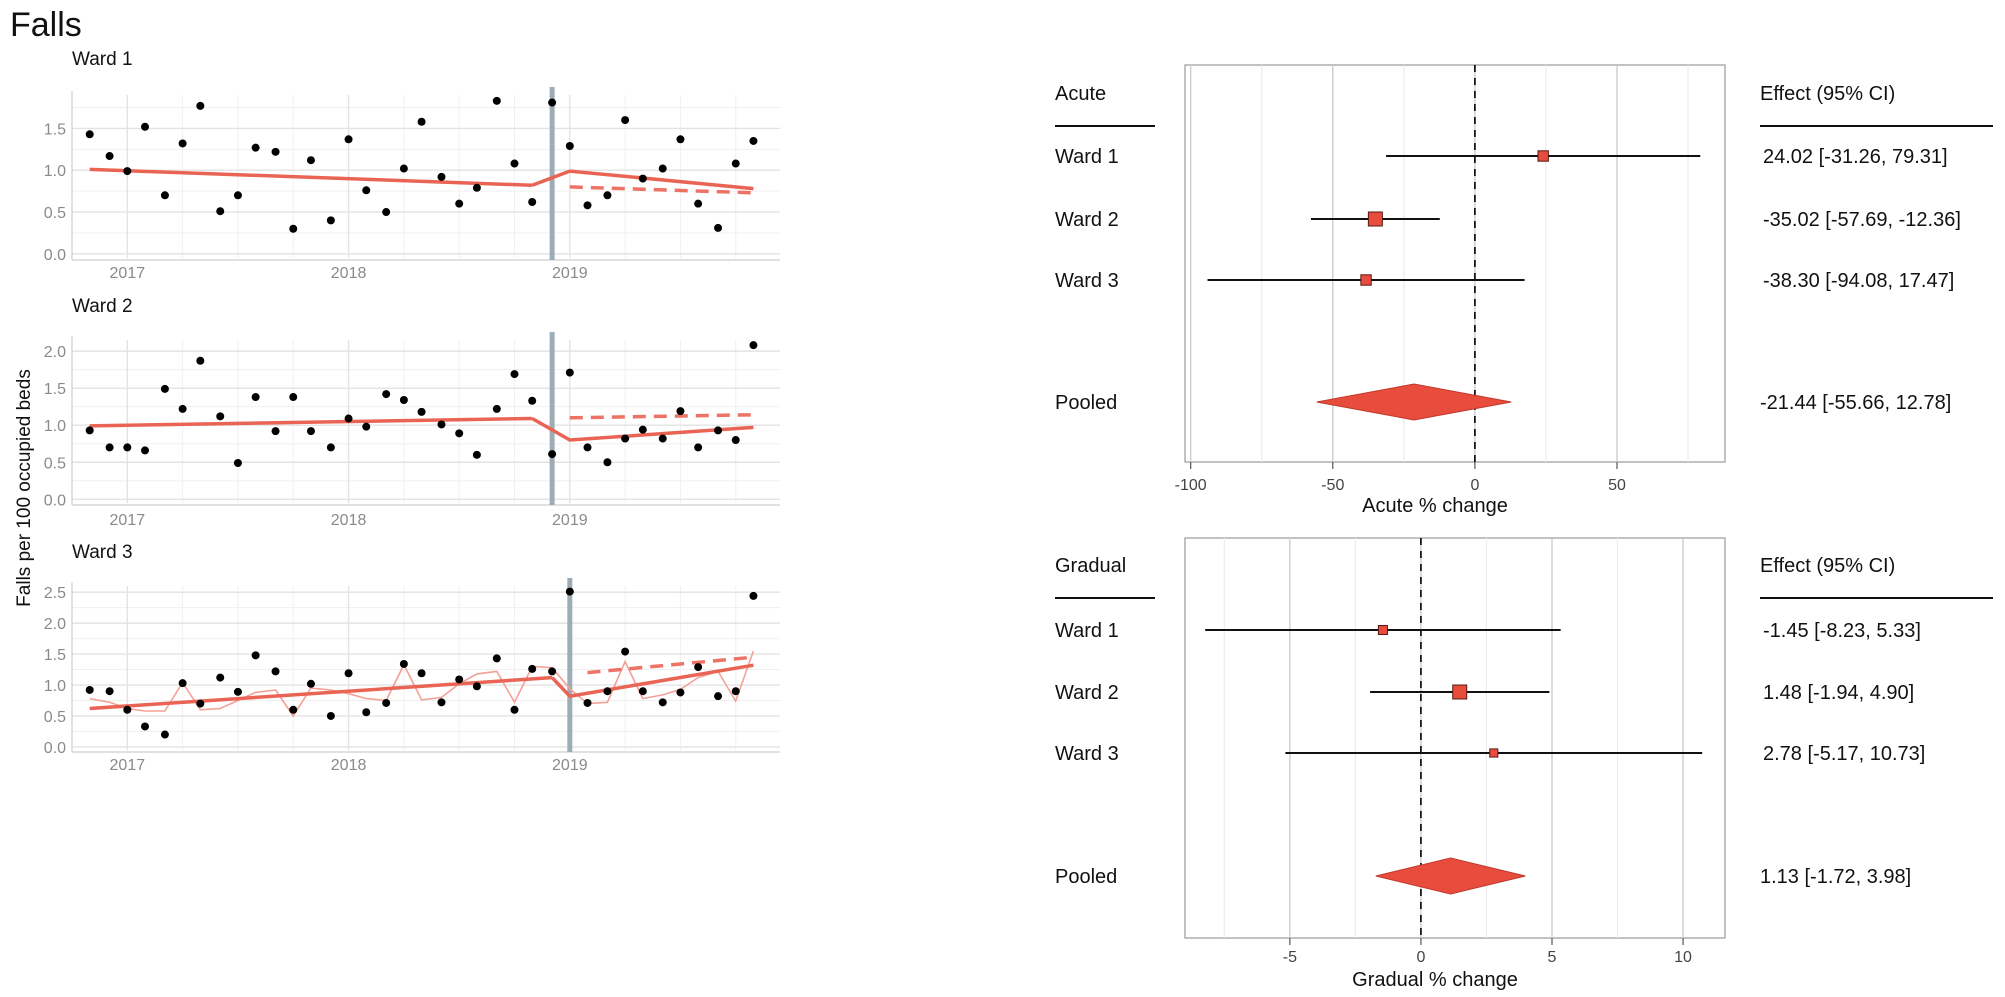  What do you see at coordinates (412, 412) in the screenshot?
I see `ward-panel-2: Ward 2 2017 2018 2019 0.0 0.5 1.0 1.5 2.0` at bounding box center [412, 412].